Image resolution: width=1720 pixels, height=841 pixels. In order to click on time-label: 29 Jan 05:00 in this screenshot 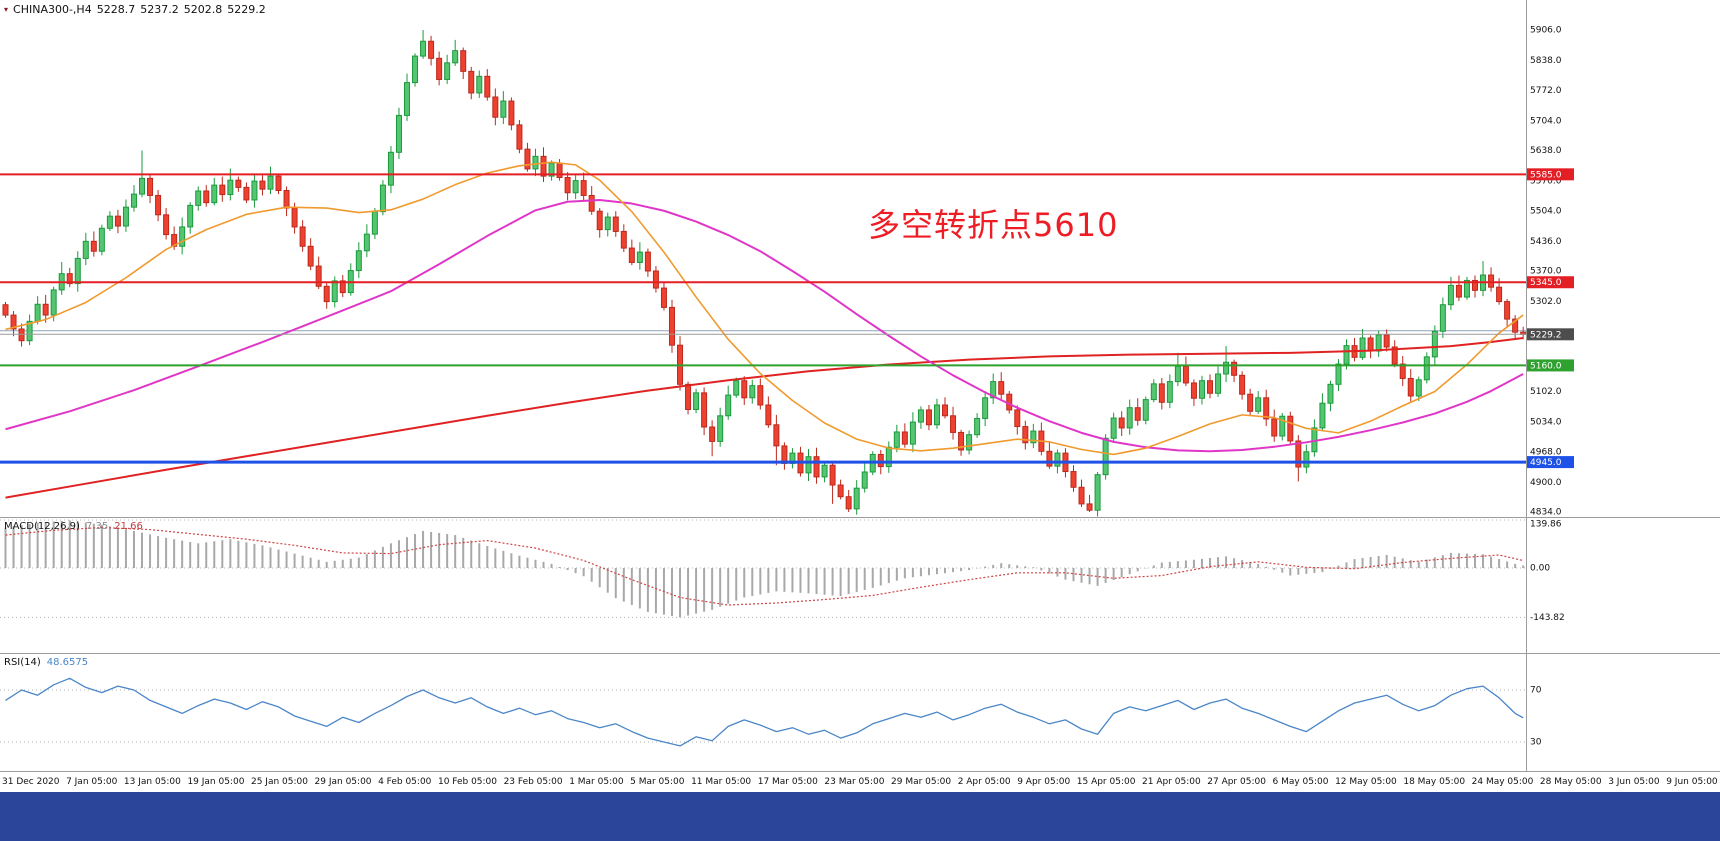, I will do `click(343, 782)`.